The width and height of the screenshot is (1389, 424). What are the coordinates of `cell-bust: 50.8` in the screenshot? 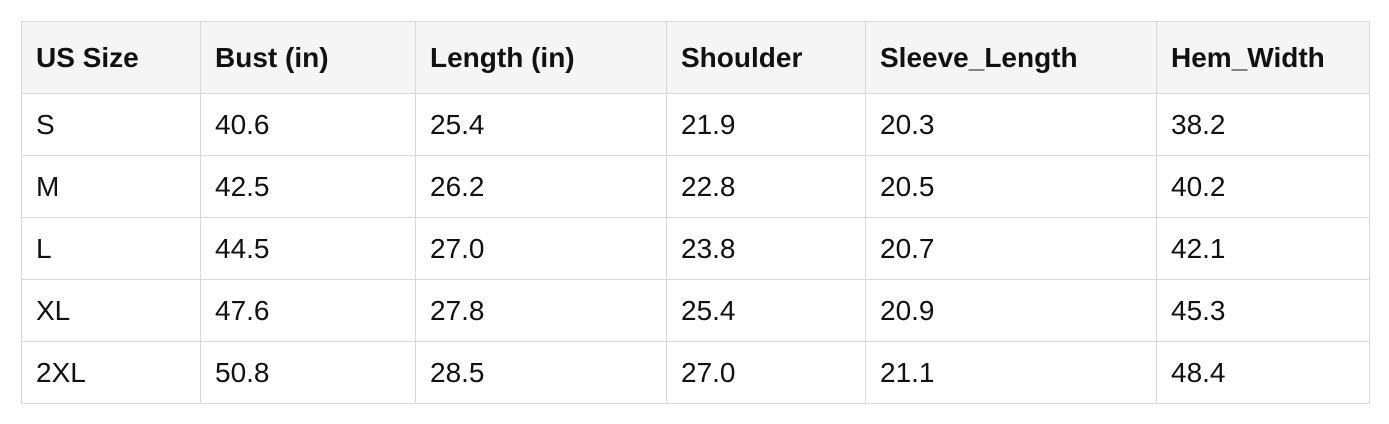 It's located at (308, 372).